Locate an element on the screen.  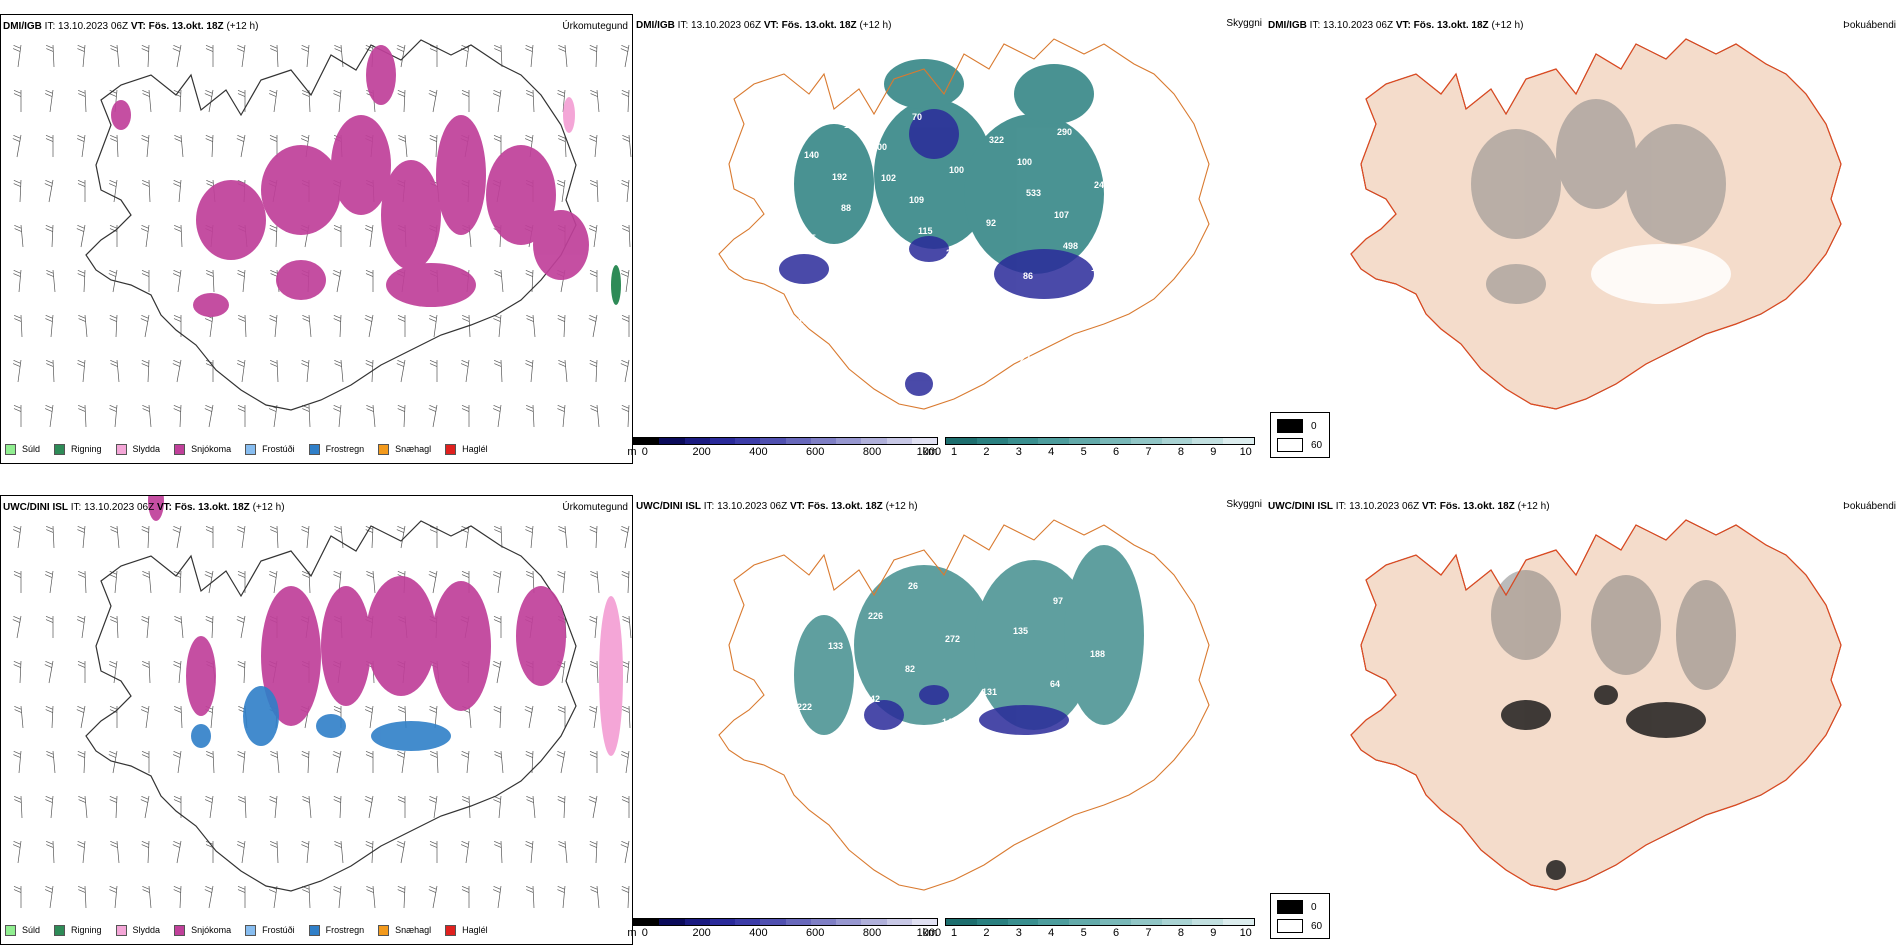
visibility-label: 133 is located at coordinates (835, 646).